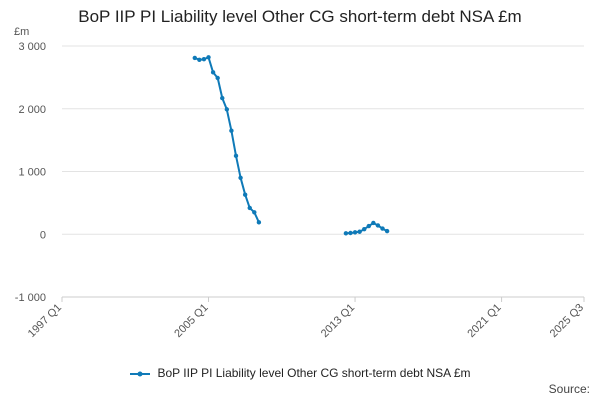 The image size is (600, 400). Describe the element at coordinates (338, 321) in the screenshot. I see `x-tick-label: 2013 Q1` at that location.